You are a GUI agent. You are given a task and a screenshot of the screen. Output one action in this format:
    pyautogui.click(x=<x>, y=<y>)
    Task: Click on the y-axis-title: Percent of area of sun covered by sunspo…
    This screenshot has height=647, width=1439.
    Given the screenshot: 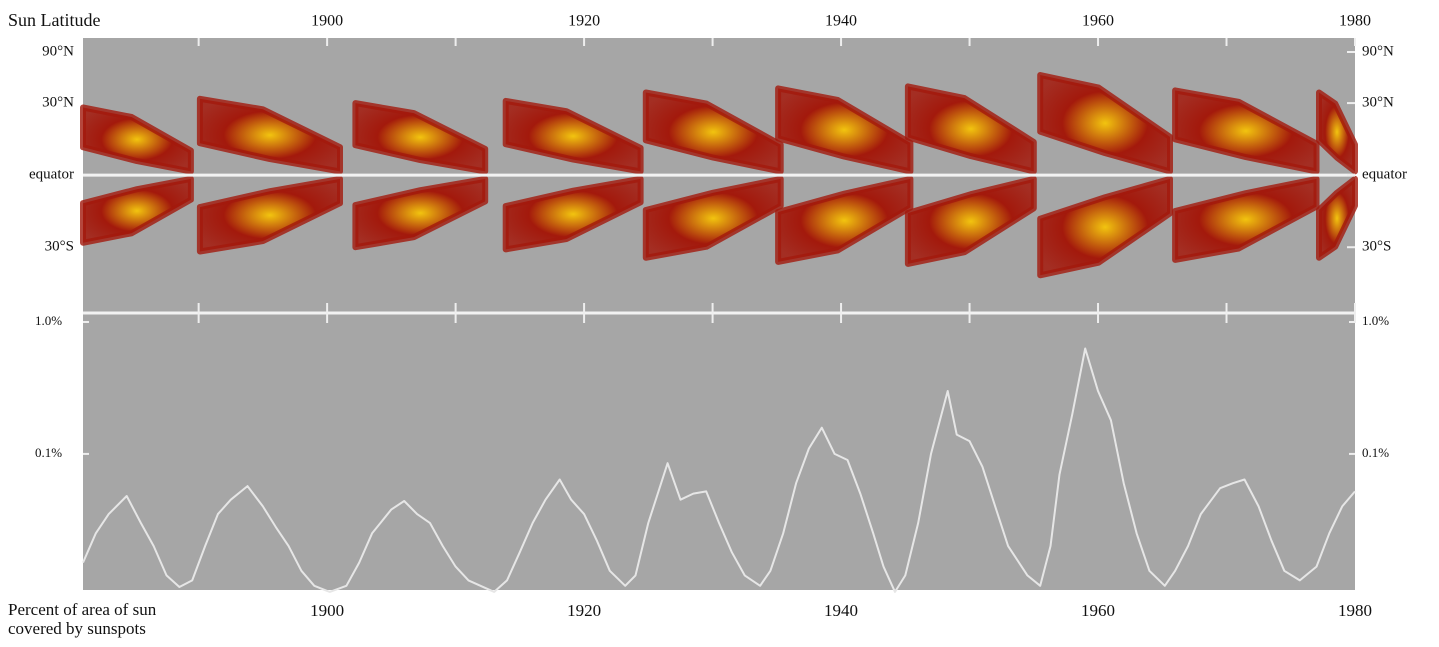 What is the action you would take?
    pyautogui.click(x=82, y=619)
    